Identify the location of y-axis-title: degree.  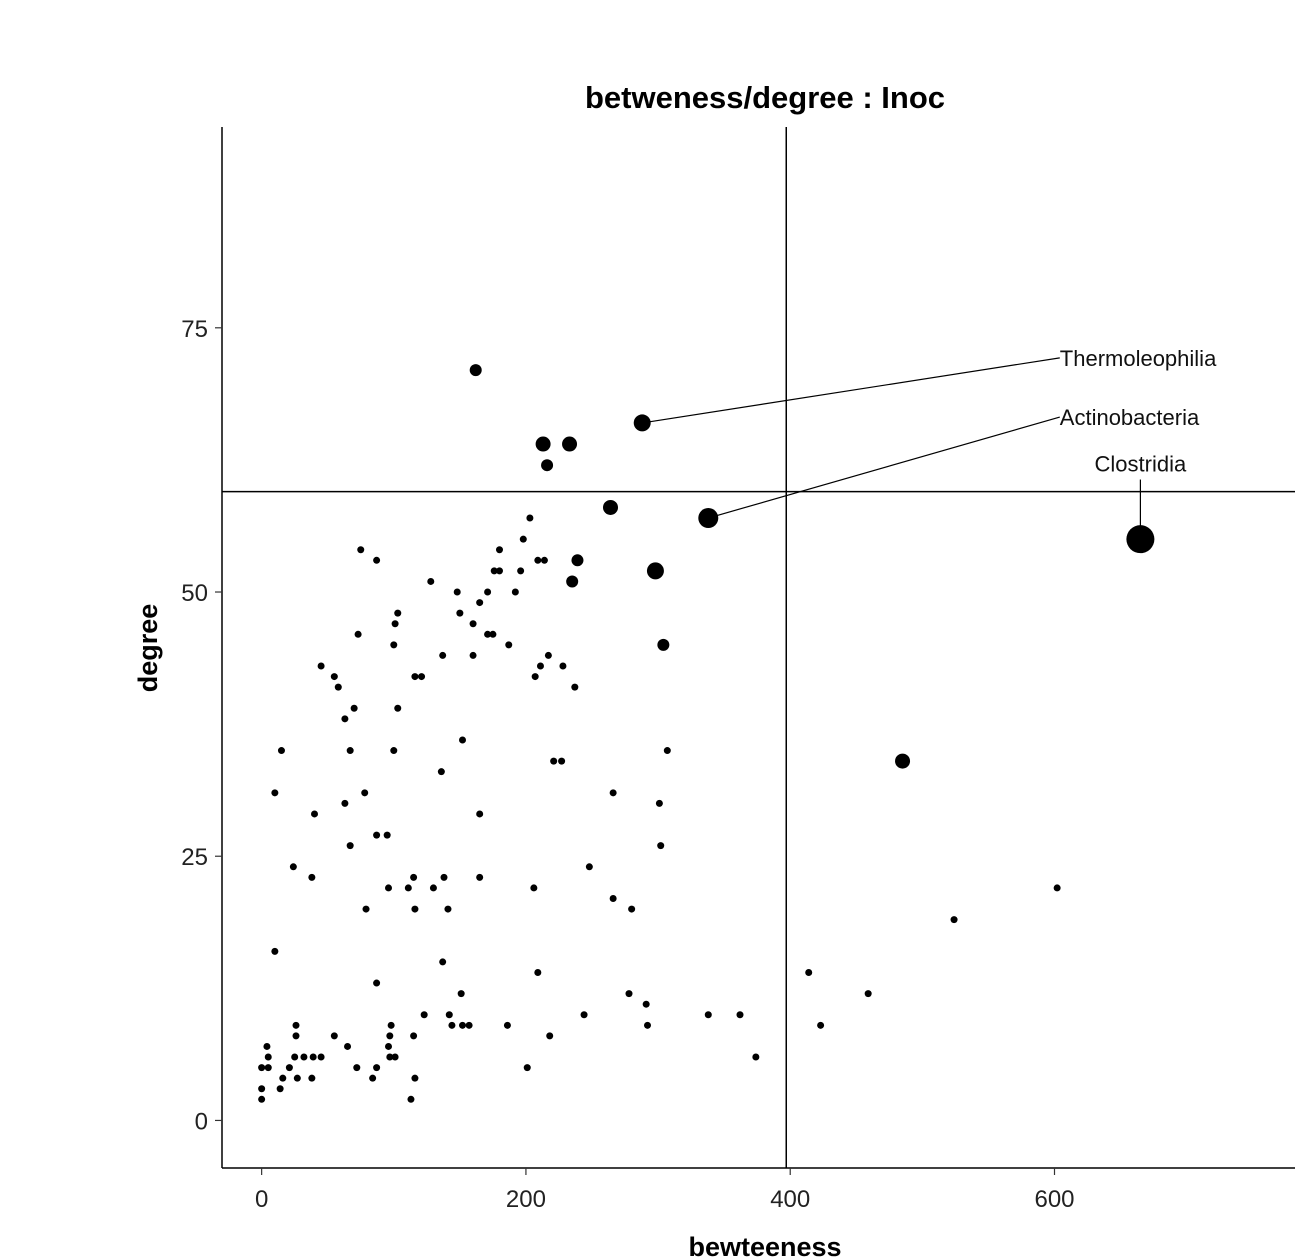
(148, 648).